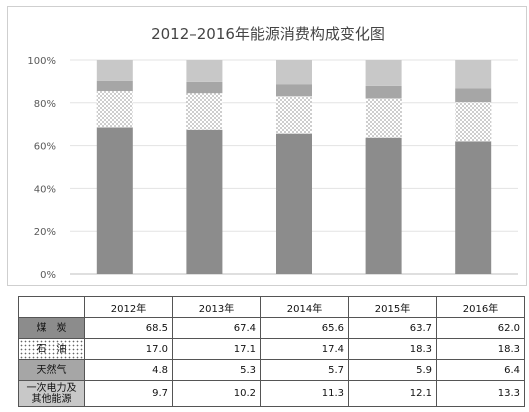 The height and width of the screenshot is (412, 529). What do you see at coordinates (51, 328) in the screenshot?
I see `row-label-coal: 煤 炭` at bounding box center [51, 328].